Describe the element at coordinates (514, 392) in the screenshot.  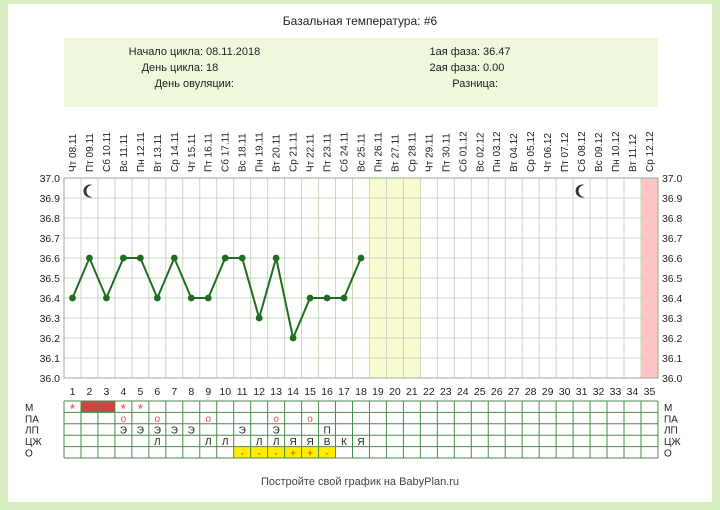
I see `day-number-label: 27` at that location.